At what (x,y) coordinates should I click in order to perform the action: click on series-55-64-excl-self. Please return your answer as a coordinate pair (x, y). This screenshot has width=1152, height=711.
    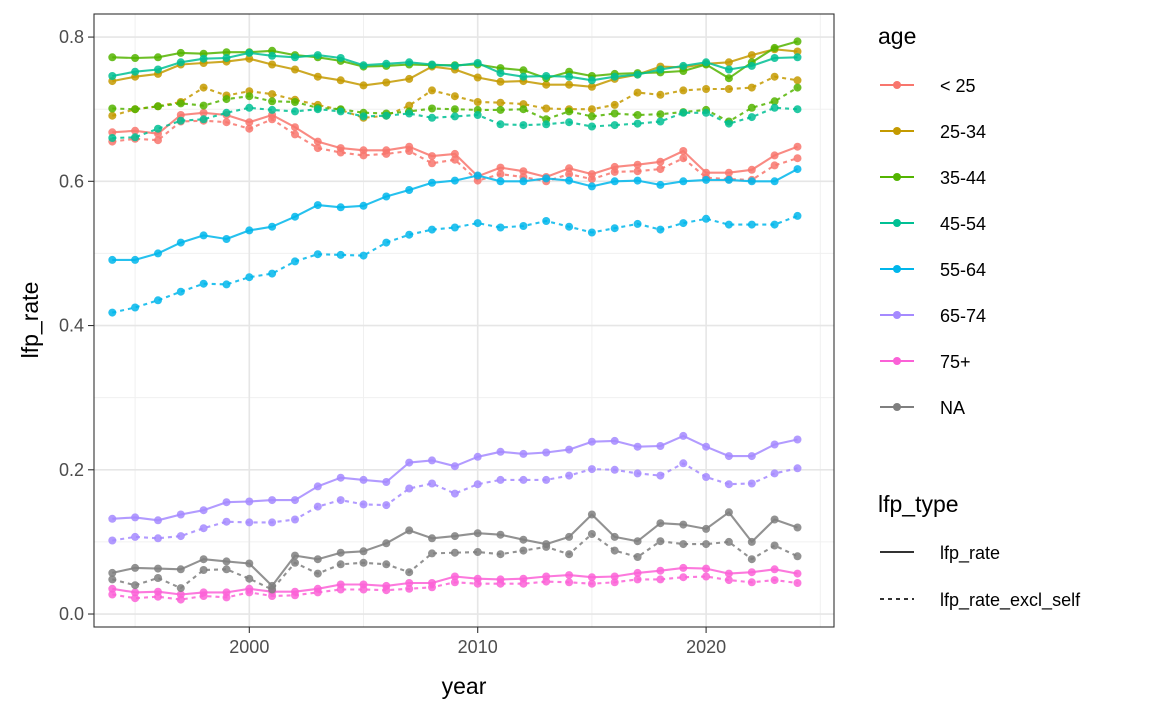
    Looking at the image, I should click on (455, 264).